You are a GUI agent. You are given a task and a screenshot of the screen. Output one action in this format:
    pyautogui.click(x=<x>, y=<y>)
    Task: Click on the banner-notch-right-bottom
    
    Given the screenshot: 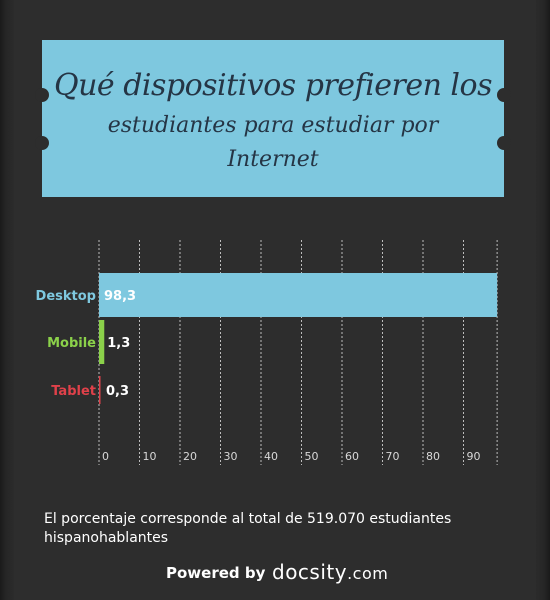 What is the action you would take?
    pyautogui.click(x=504, y=143)
    